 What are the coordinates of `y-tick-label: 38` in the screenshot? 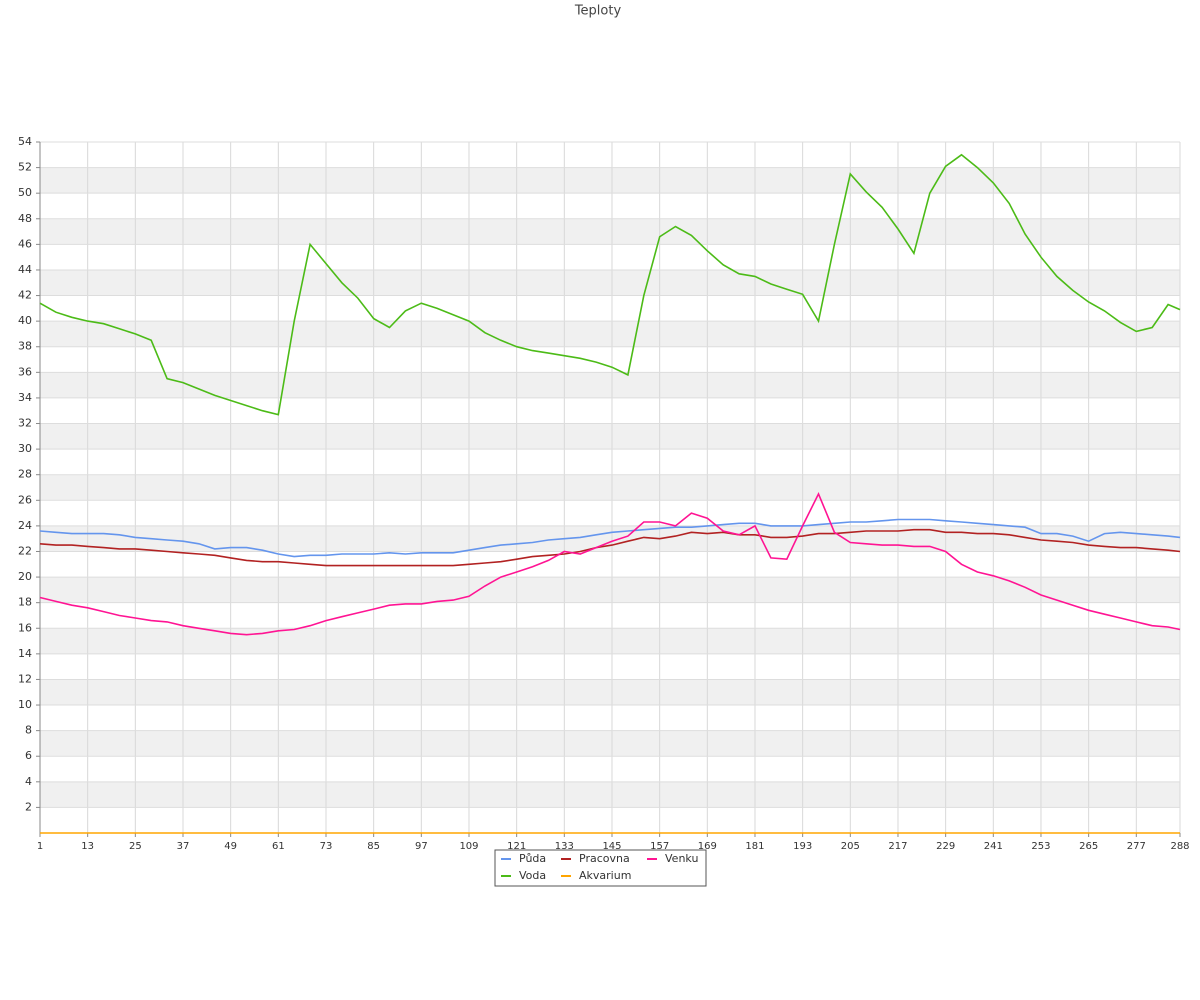 It's located at (25, 346).